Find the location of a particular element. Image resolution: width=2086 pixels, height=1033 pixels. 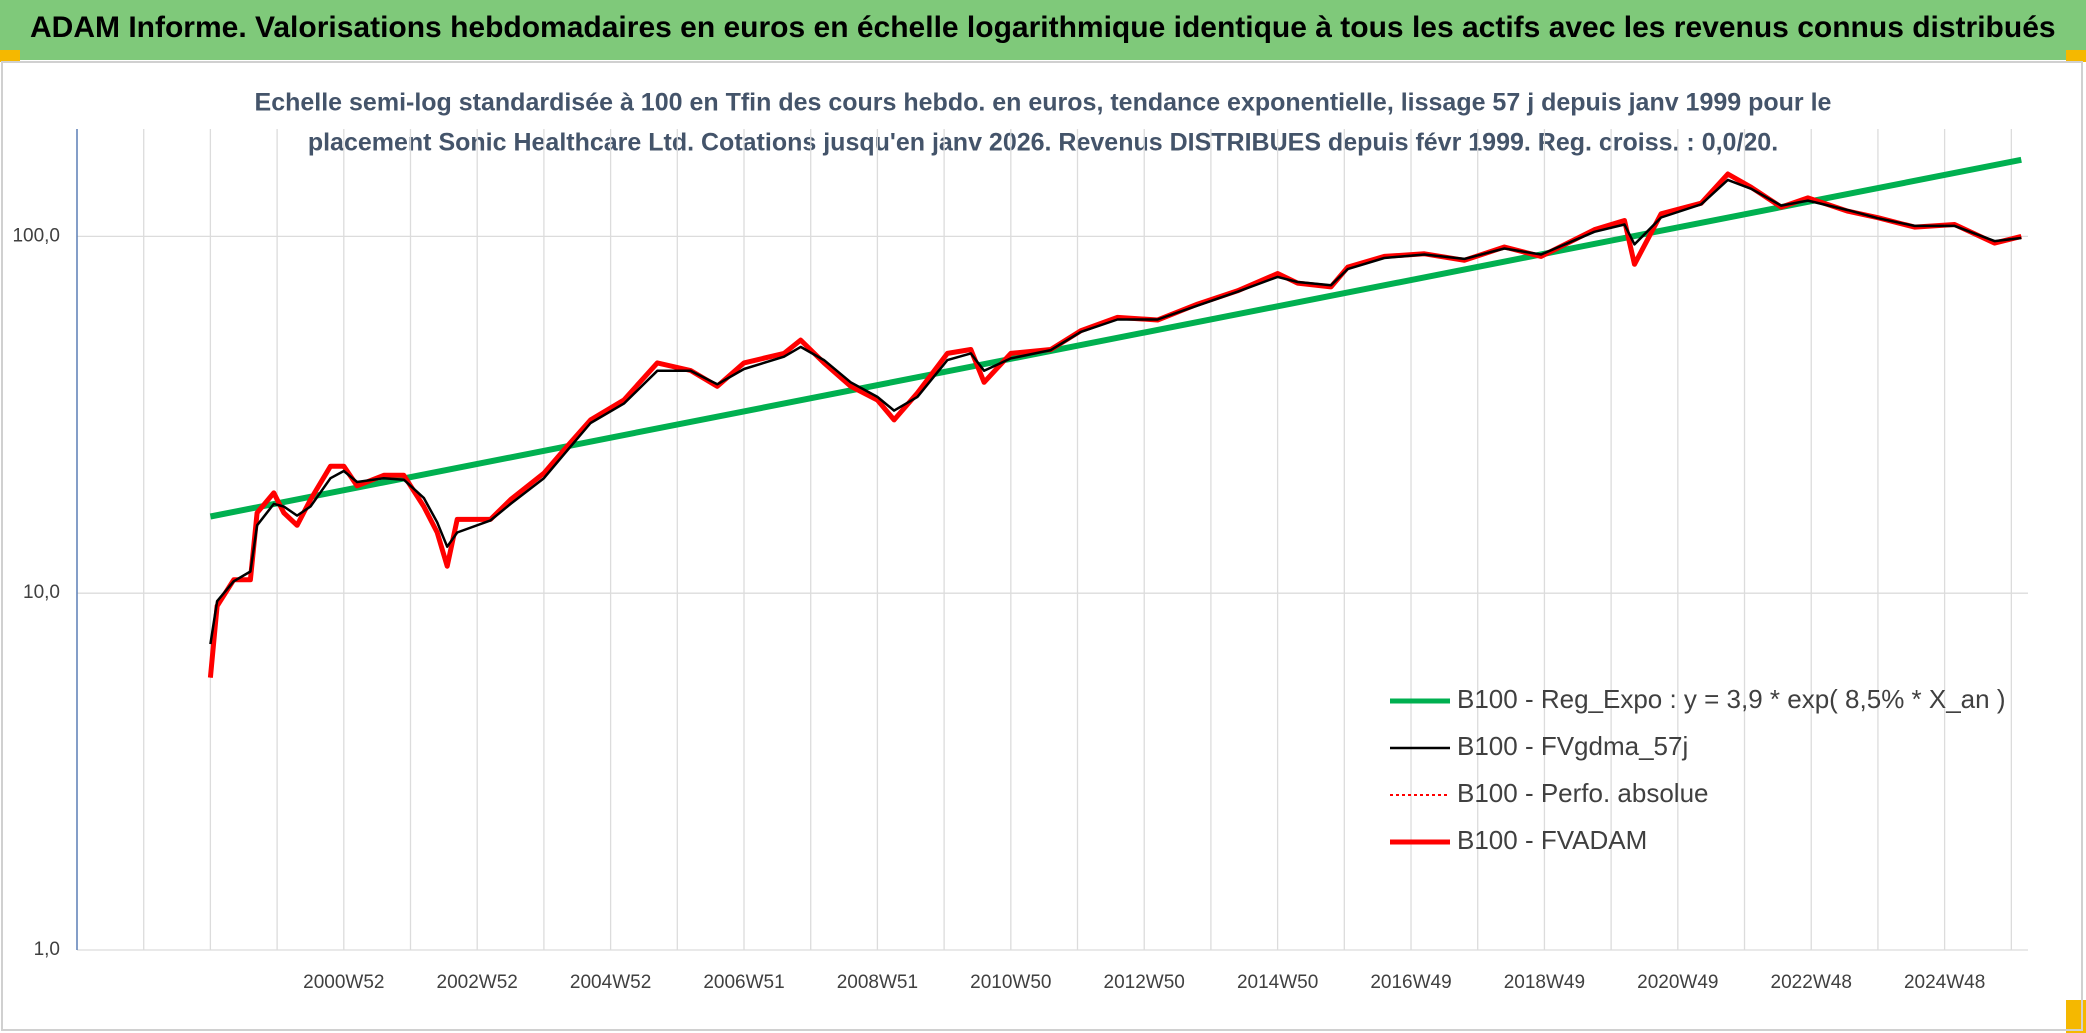

x-tick-label: 2010W50 is located at coordinates (1010, 982).